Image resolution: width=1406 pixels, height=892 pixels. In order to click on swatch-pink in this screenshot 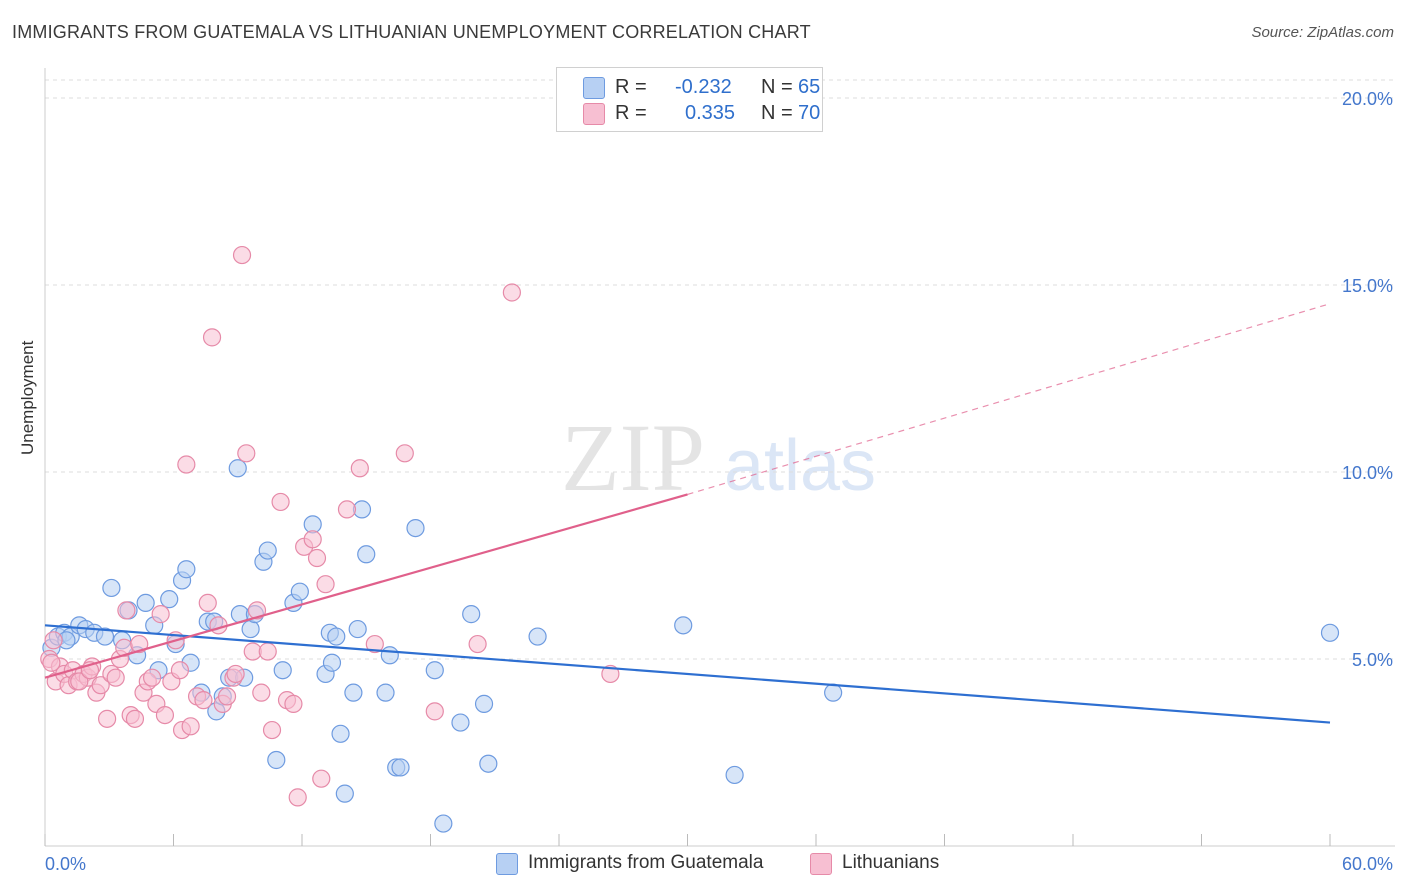, I will do `click(821, 864)`.